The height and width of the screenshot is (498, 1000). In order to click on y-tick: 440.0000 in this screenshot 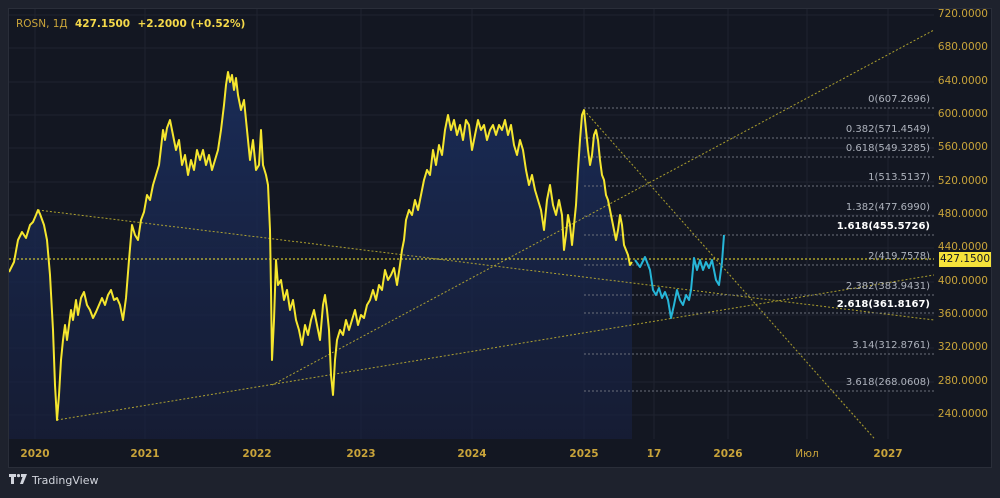, I will do `click(962, 247)`.